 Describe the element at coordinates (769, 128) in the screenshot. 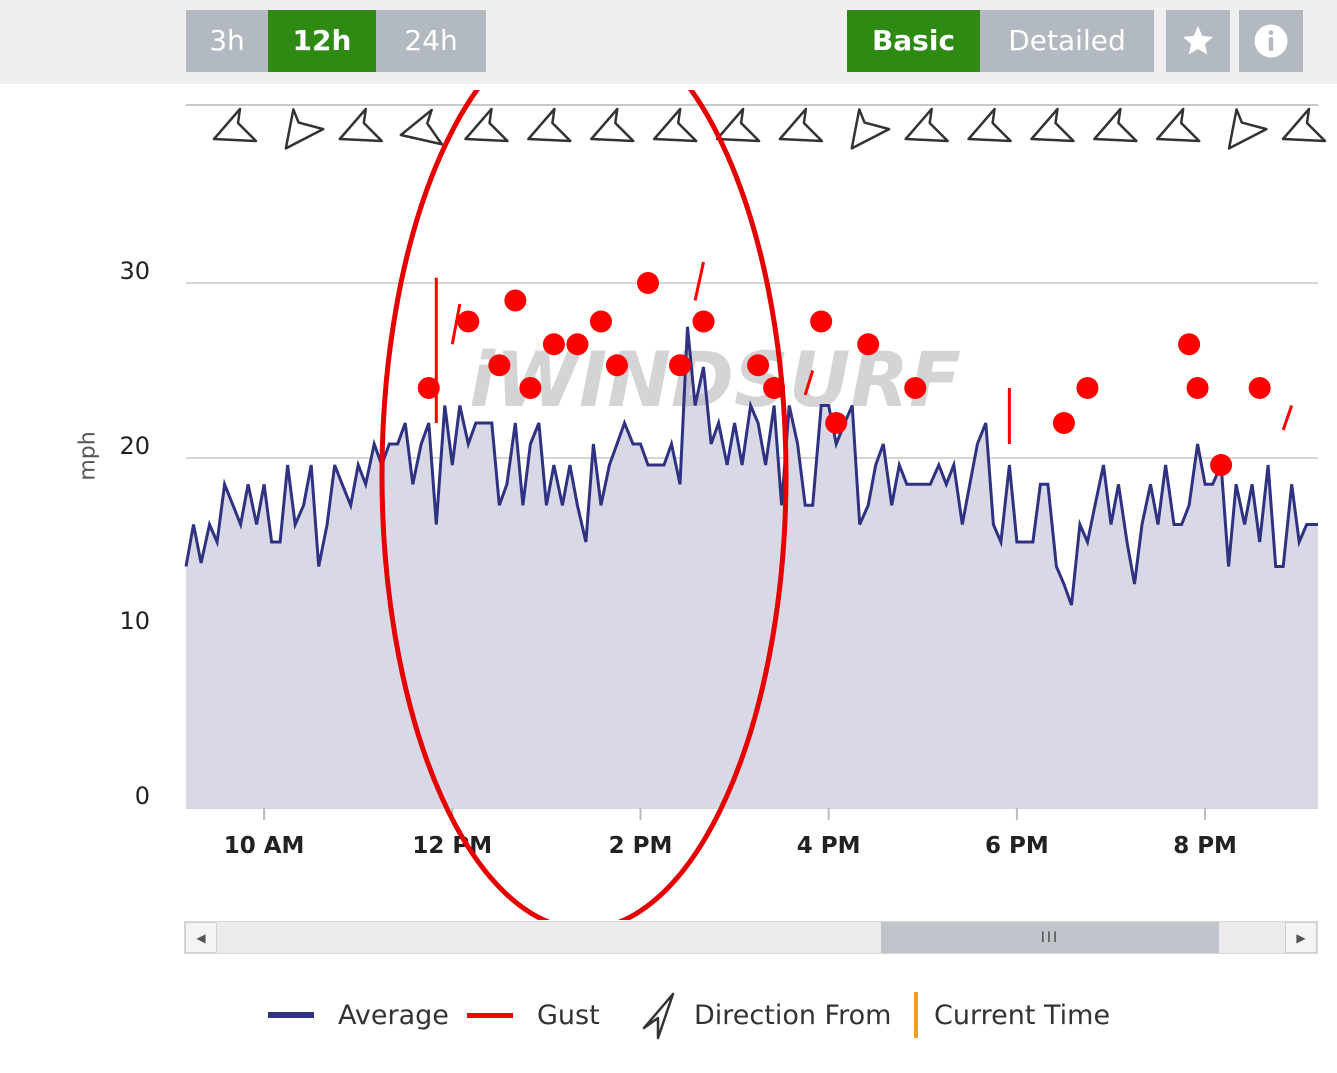

I see `direction-arrow-row` at that location.